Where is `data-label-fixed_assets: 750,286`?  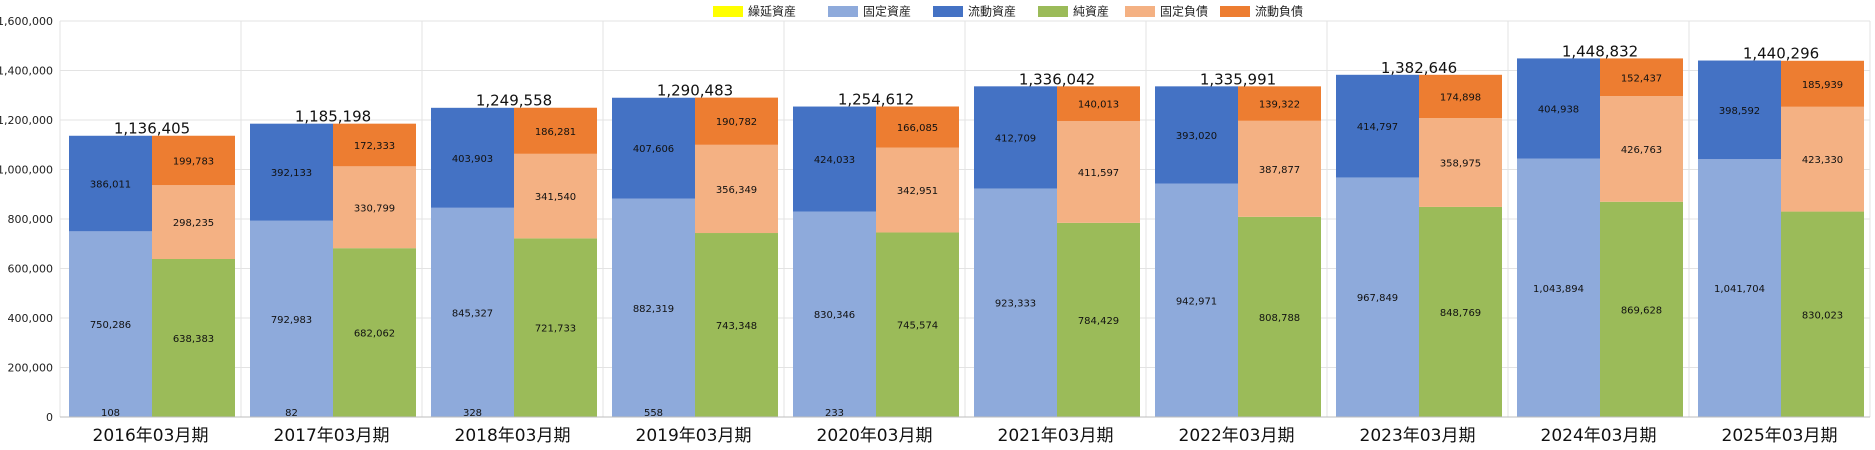 data-label-fixed_assets: 750,286 is located at coordinates (110, 325).